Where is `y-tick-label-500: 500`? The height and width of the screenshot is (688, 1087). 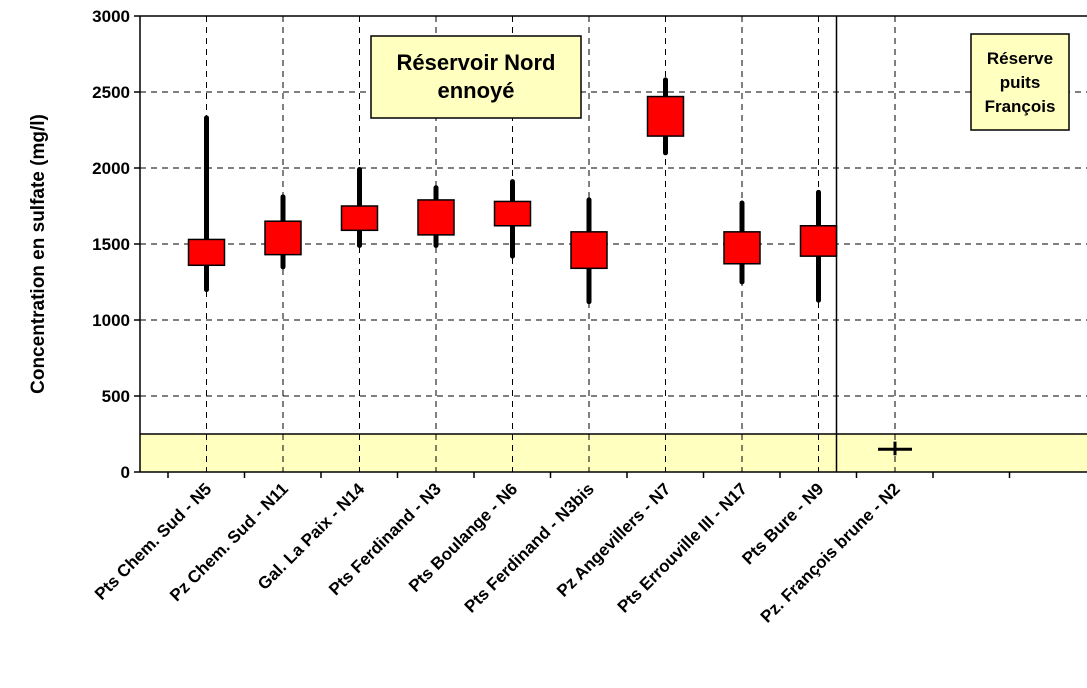 y-tick-label-500: 500 is located at coordinates (116, 396).